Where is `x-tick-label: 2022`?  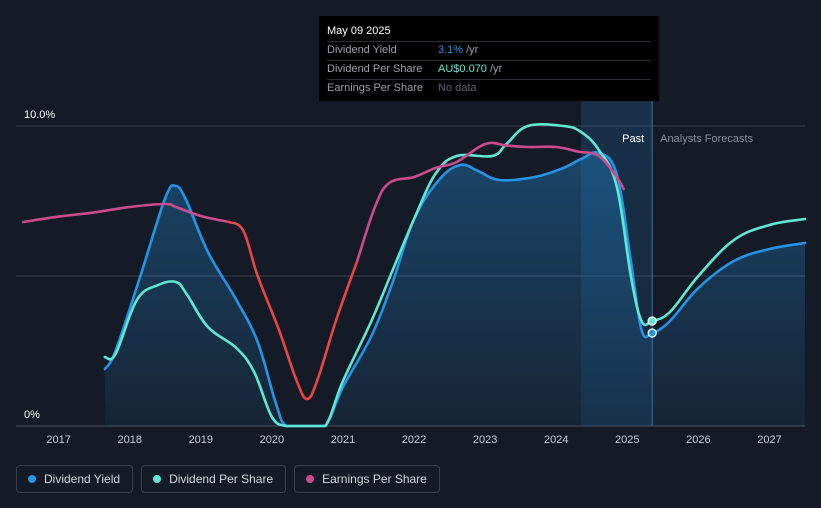
x-tick-label: 2022 is located at coordinates (414, 440).